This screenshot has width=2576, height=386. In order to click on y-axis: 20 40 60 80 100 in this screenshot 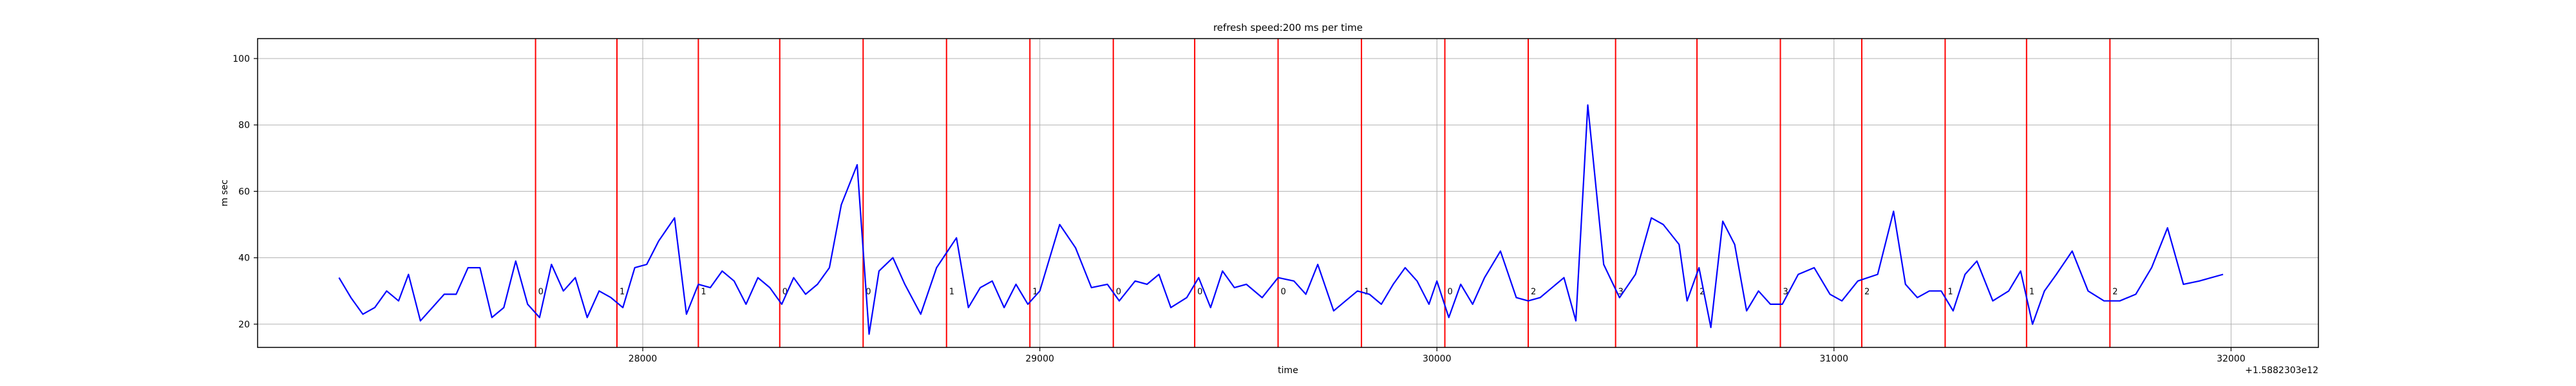, I will do `click(245, 192)`.